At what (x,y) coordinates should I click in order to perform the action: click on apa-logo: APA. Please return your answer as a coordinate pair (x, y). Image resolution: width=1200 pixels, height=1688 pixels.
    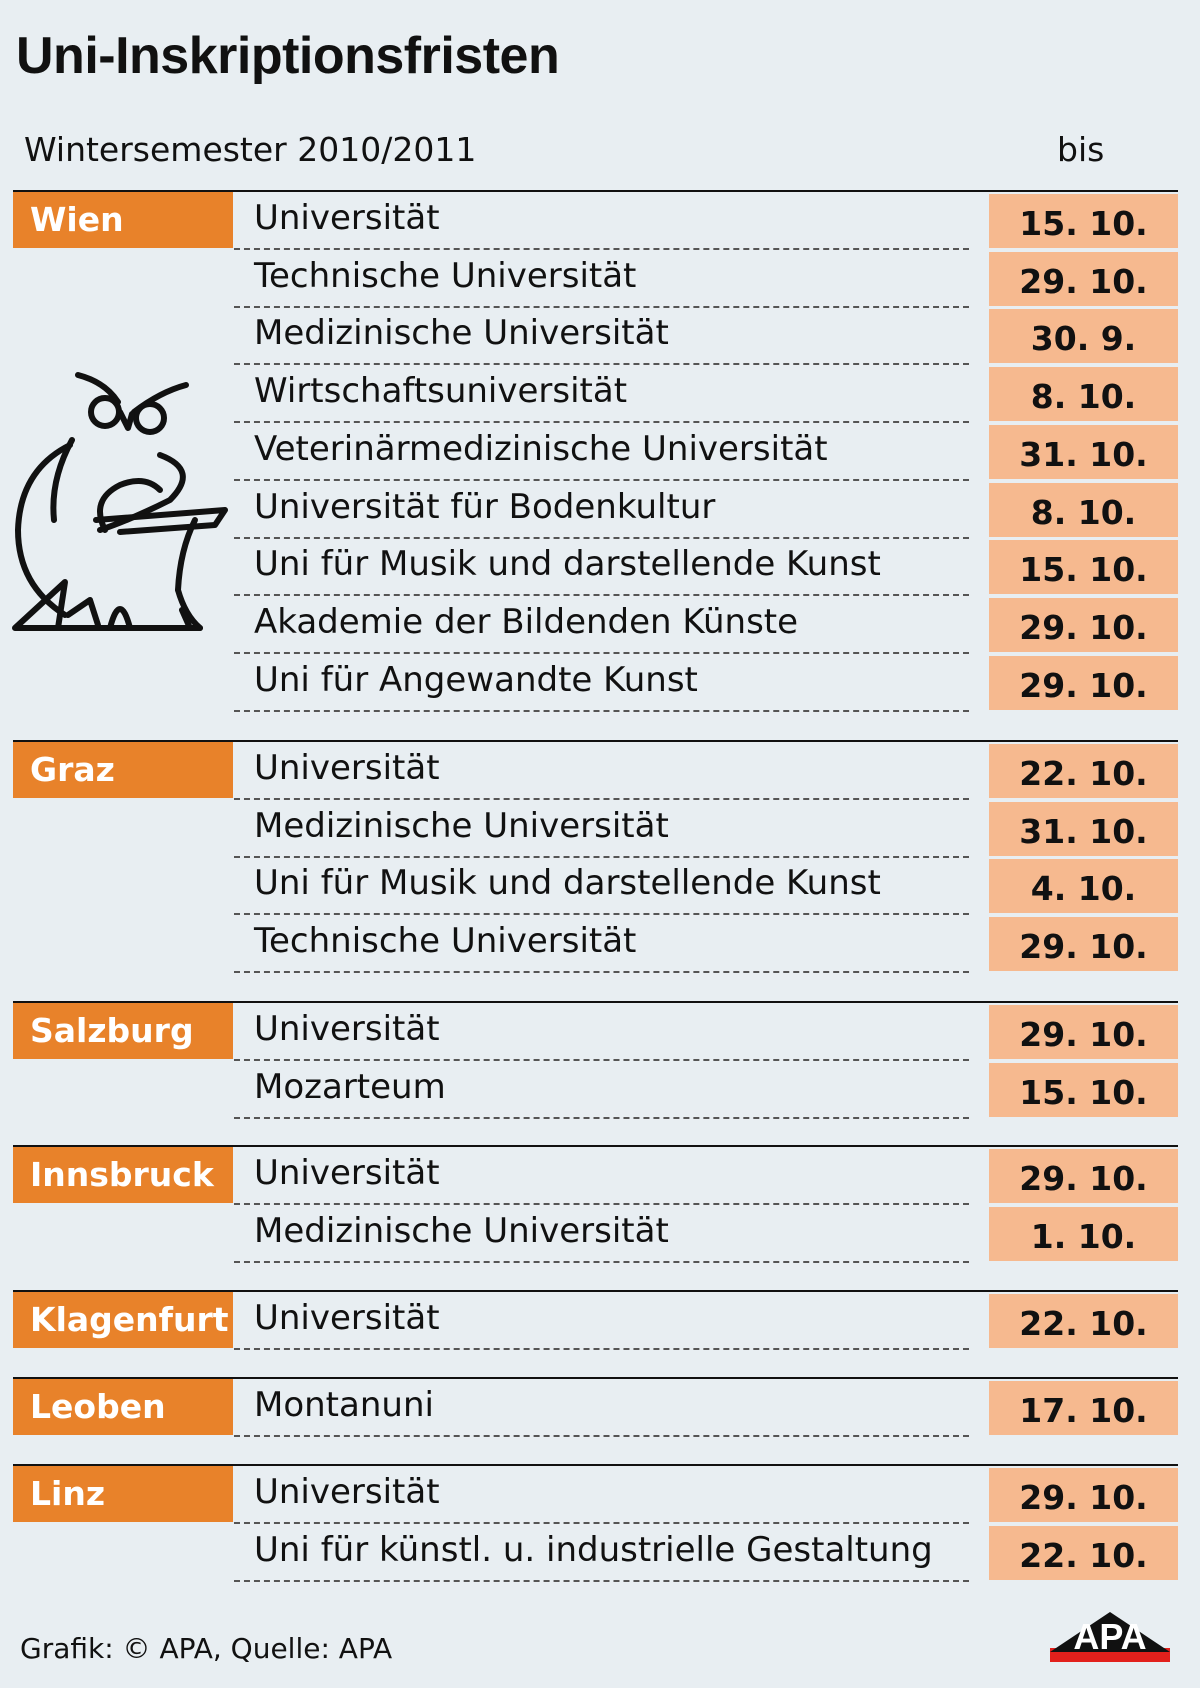
    Looking at the image, I should click on (1110, 1637).